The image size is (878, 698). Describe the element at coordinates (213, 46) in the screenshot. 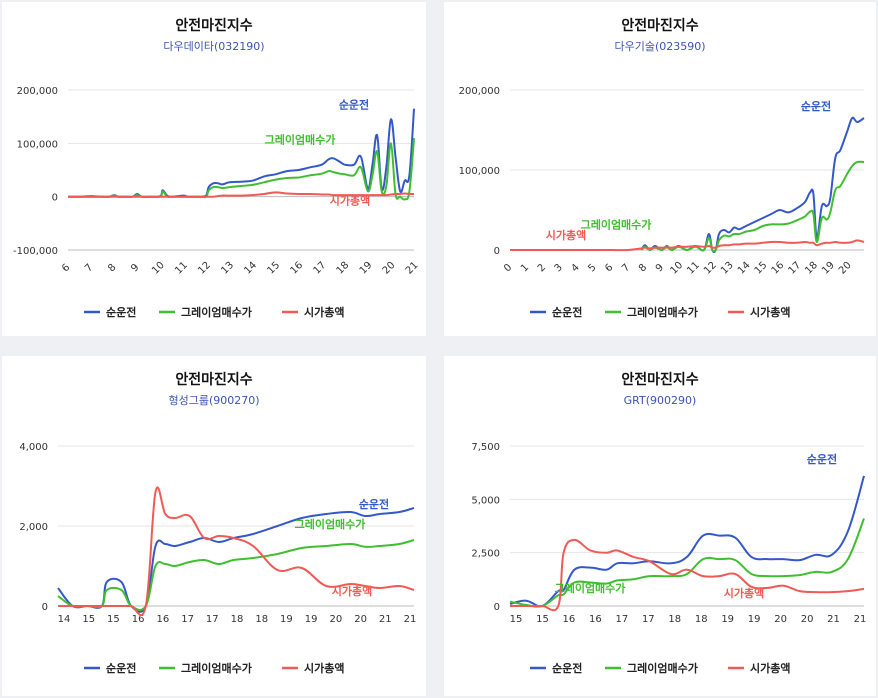

I see `chart-subtitle: 다우데이타(032190)` at that location.